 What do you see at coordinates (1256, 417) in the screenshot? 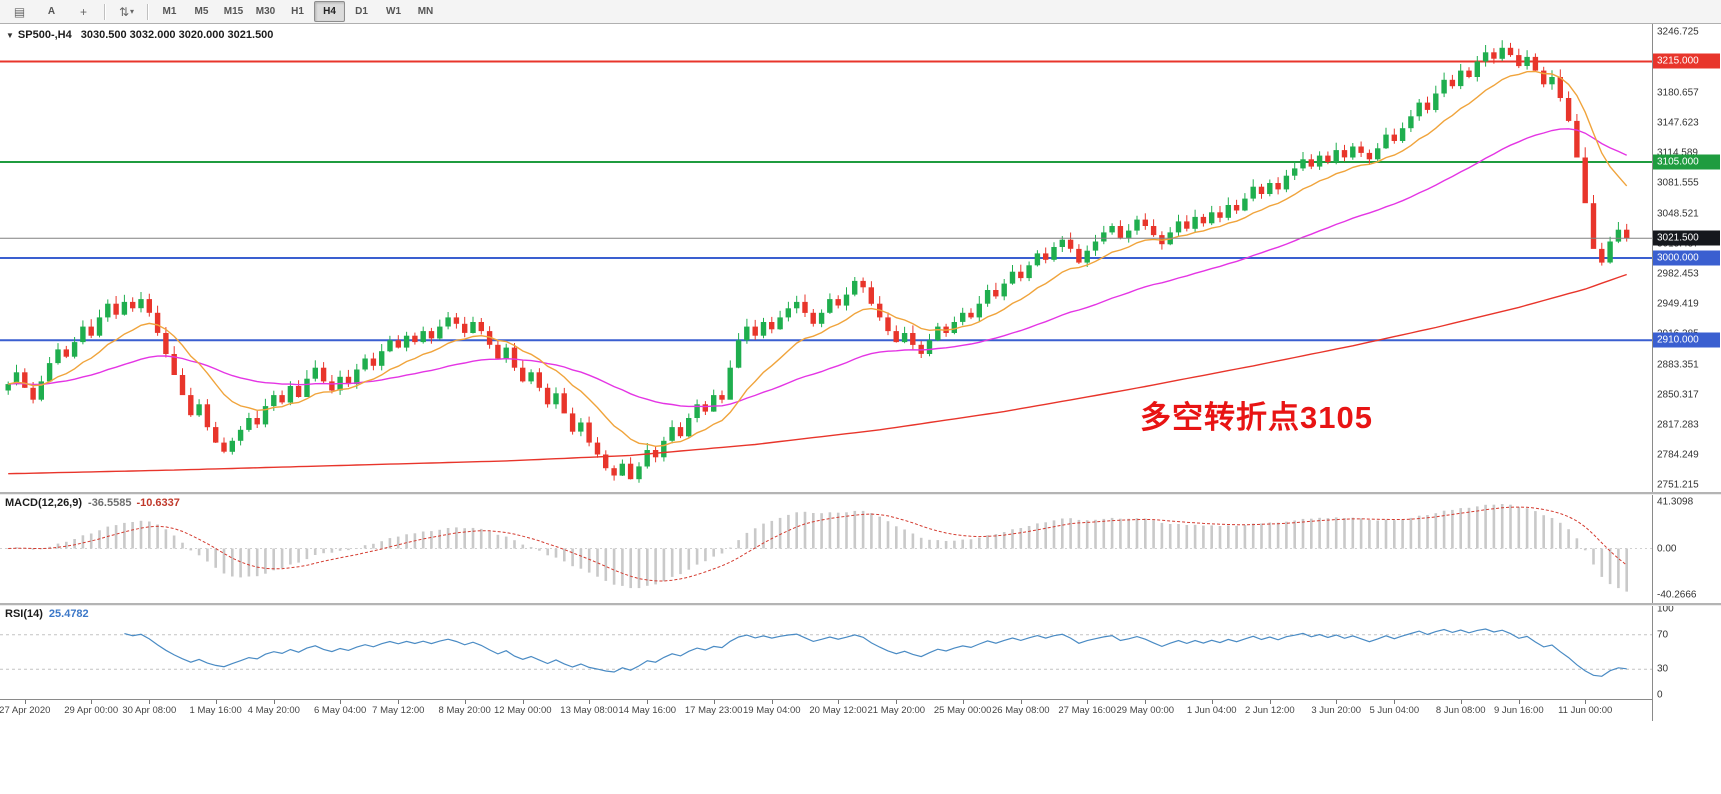
I see `annotation-text: 多空转折点3105` at bounding box center [1256, 417].